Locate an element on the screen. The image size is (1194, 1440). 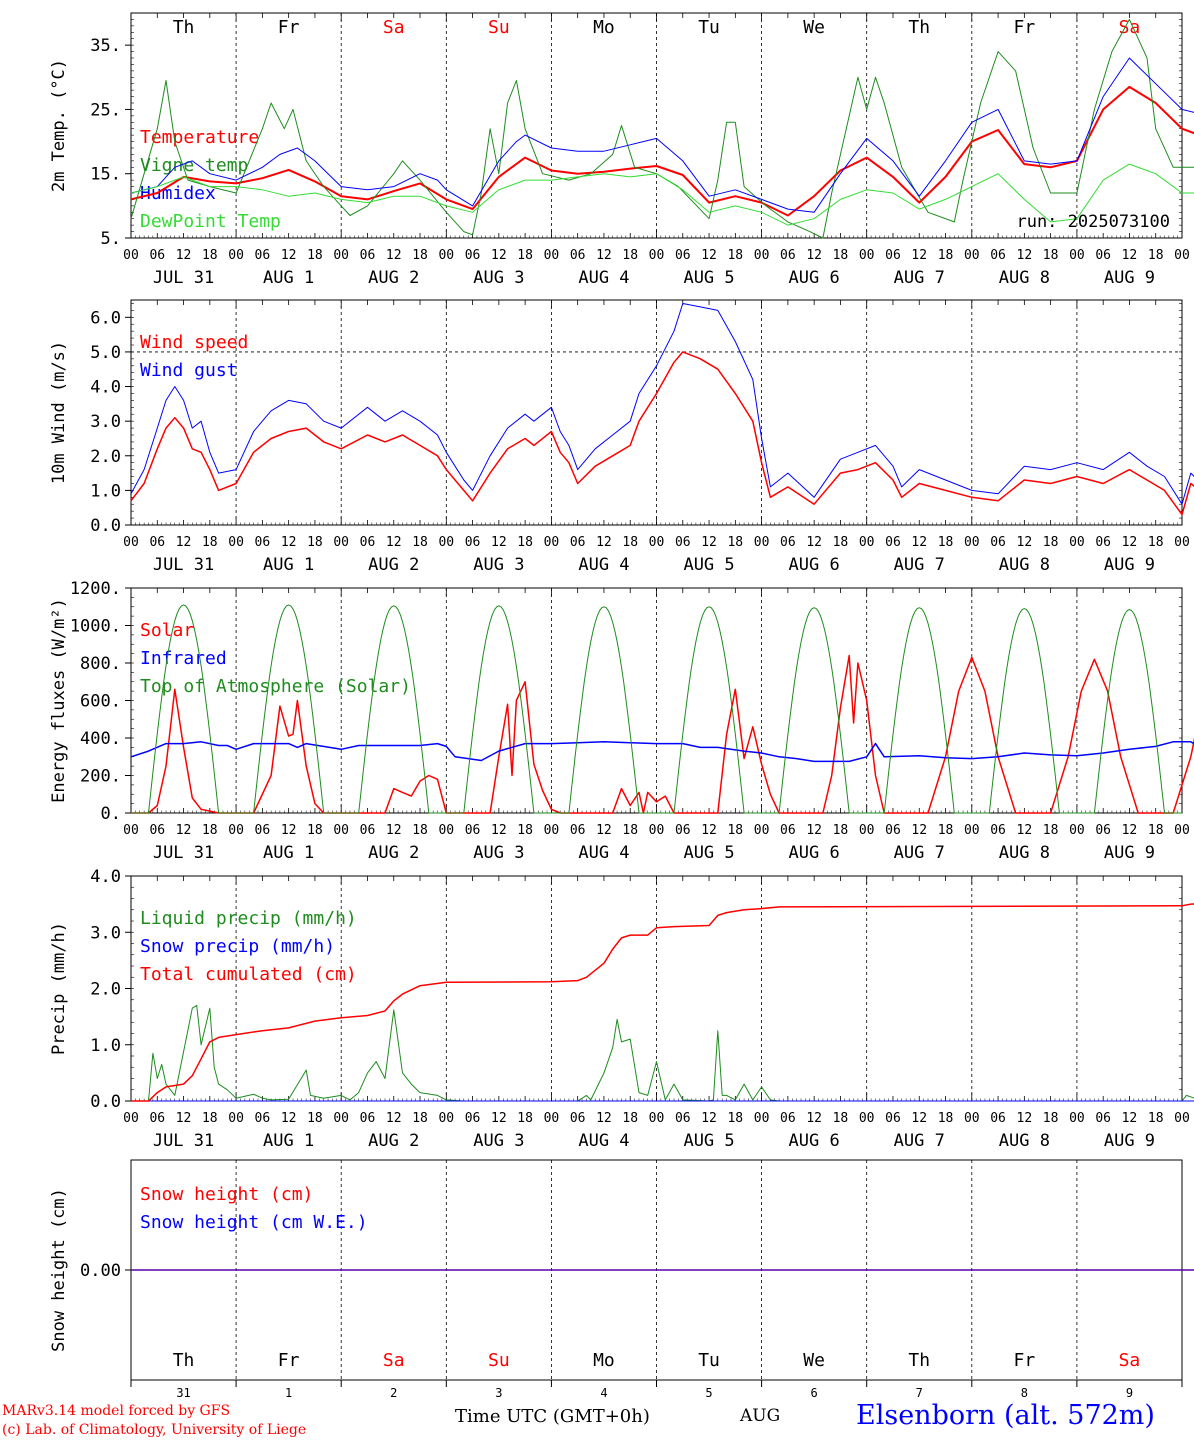
weekday-label: Fr is located at coordinates (1025, 27).